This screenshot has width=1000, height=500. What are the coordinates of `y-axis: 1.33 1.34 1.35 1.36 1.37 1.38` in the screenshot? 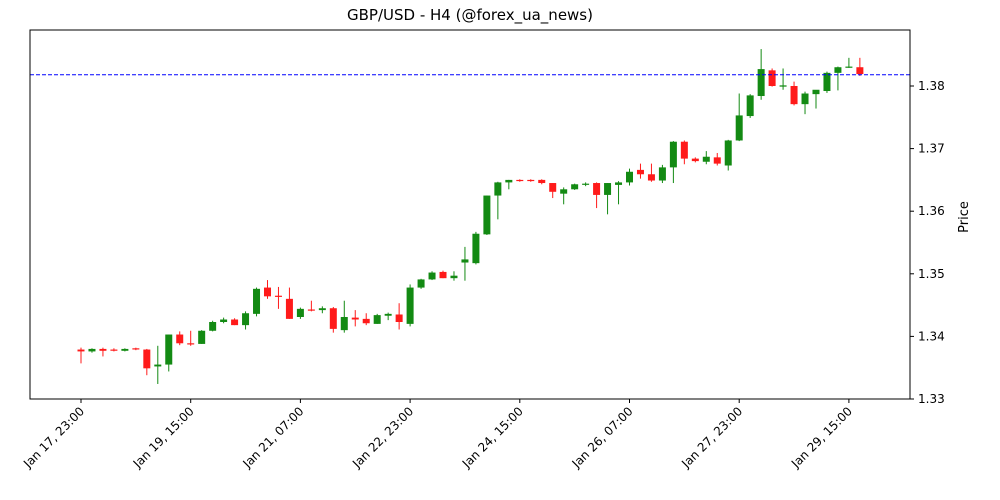 It's located at (927, 242).